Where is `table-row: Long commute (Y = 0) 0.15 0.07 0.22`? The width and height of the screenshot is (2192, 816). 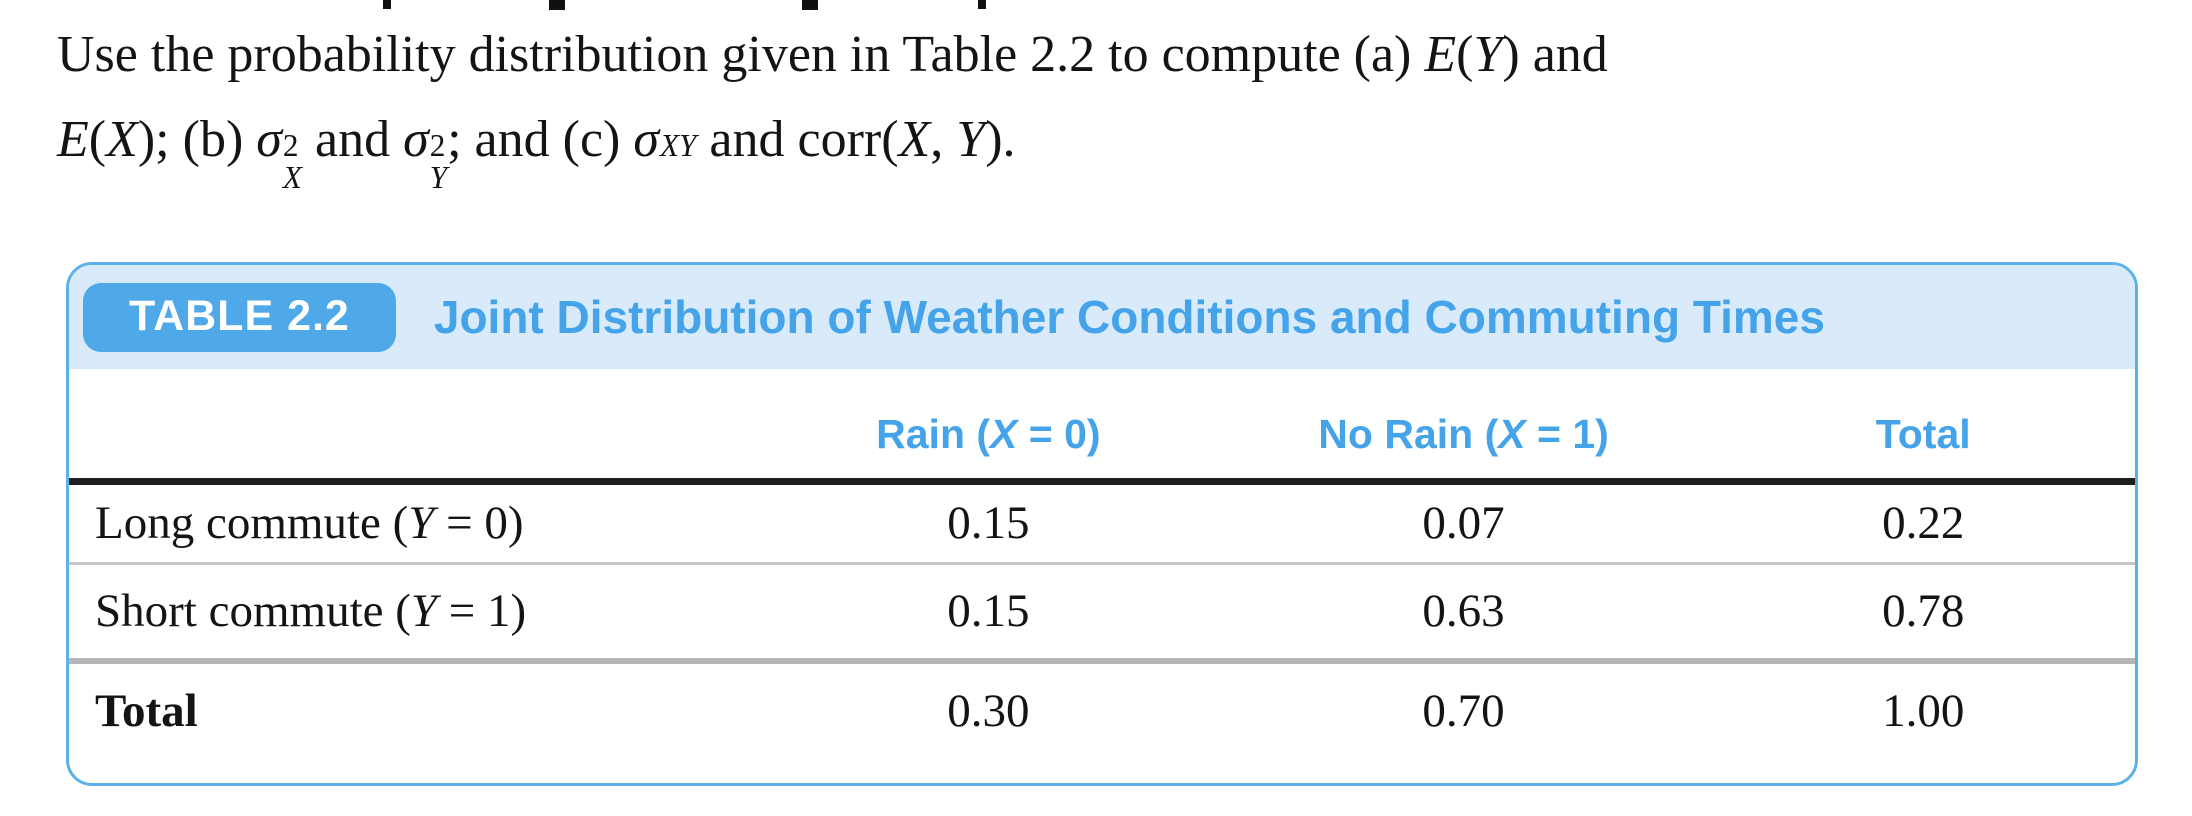
table-row: Long commute (Y = 0) 0.15 0.07 0.22 is located at coordinates (1102, 523).